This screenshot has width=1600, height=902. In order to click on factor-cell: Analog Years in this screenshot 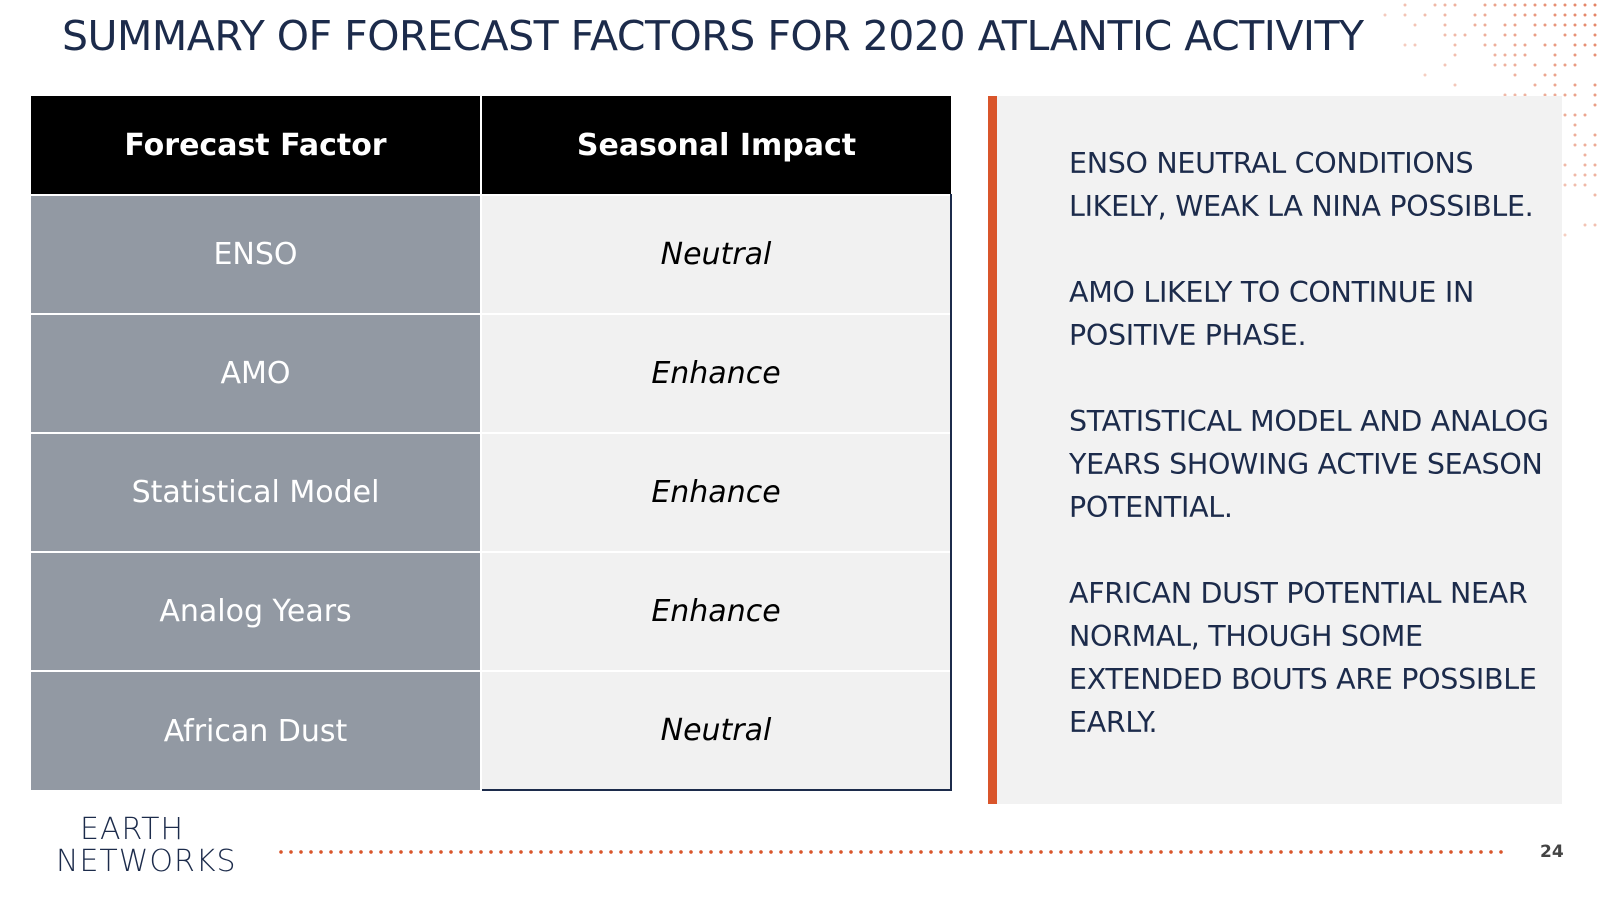, I will do `click(256, 611)`.